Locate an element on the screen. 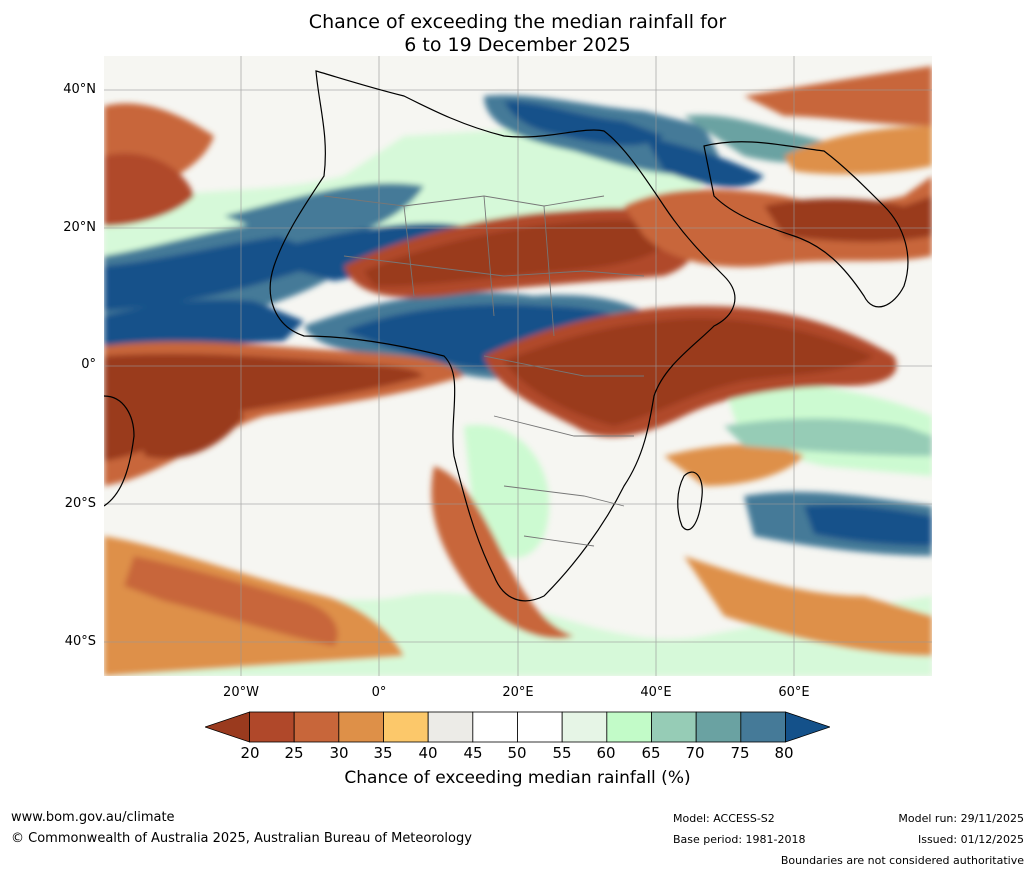 This screenshot has height=873, width=1035. colorbar-tick: 55 is located at coordinates (562, 753).